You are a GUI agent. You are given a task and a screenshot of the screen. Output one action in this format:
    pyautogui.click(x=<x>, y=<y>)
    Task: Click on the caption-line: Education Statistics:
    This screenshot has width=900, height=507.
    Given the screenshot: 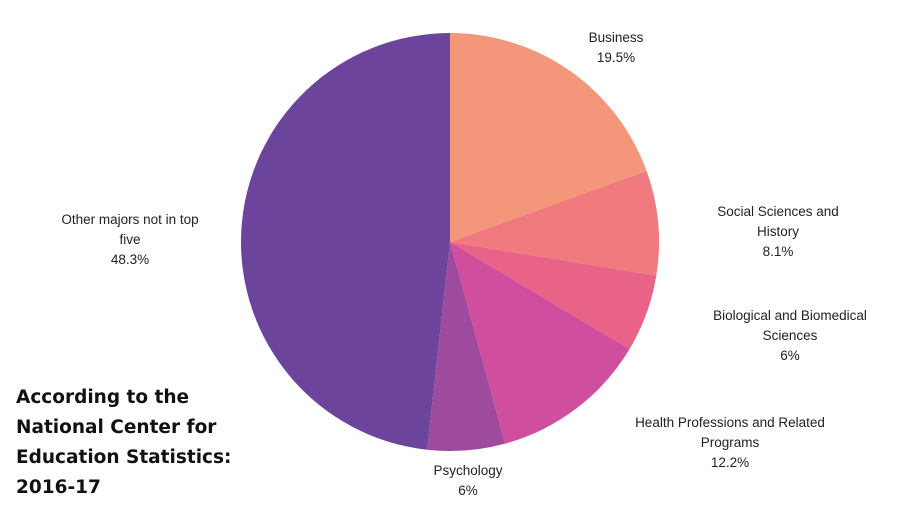 What is the action you would take?
    pyautogui.click(x=124, y=457)
    